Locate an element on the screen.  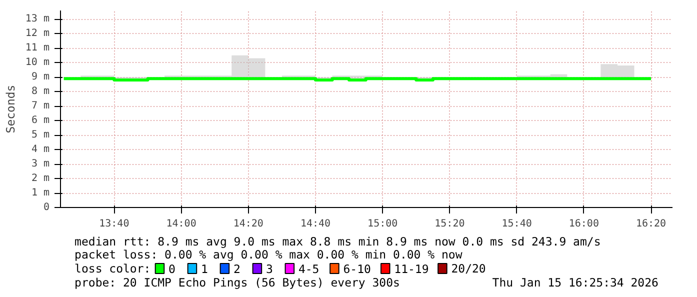
y-tick-label: 9 m is located at coordinates (40, 77).